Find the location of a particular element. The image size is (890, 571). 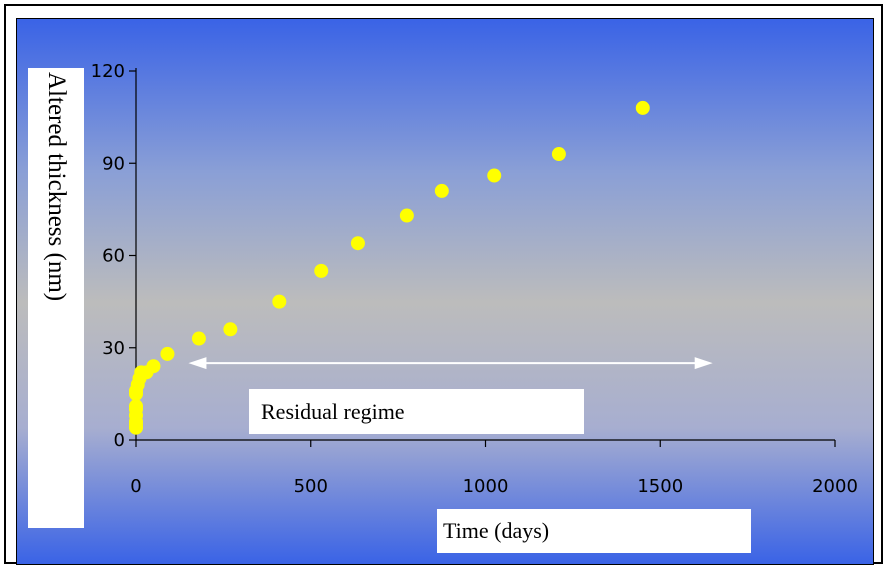

residual-regime-arrow is located at coordinates (450, 363).